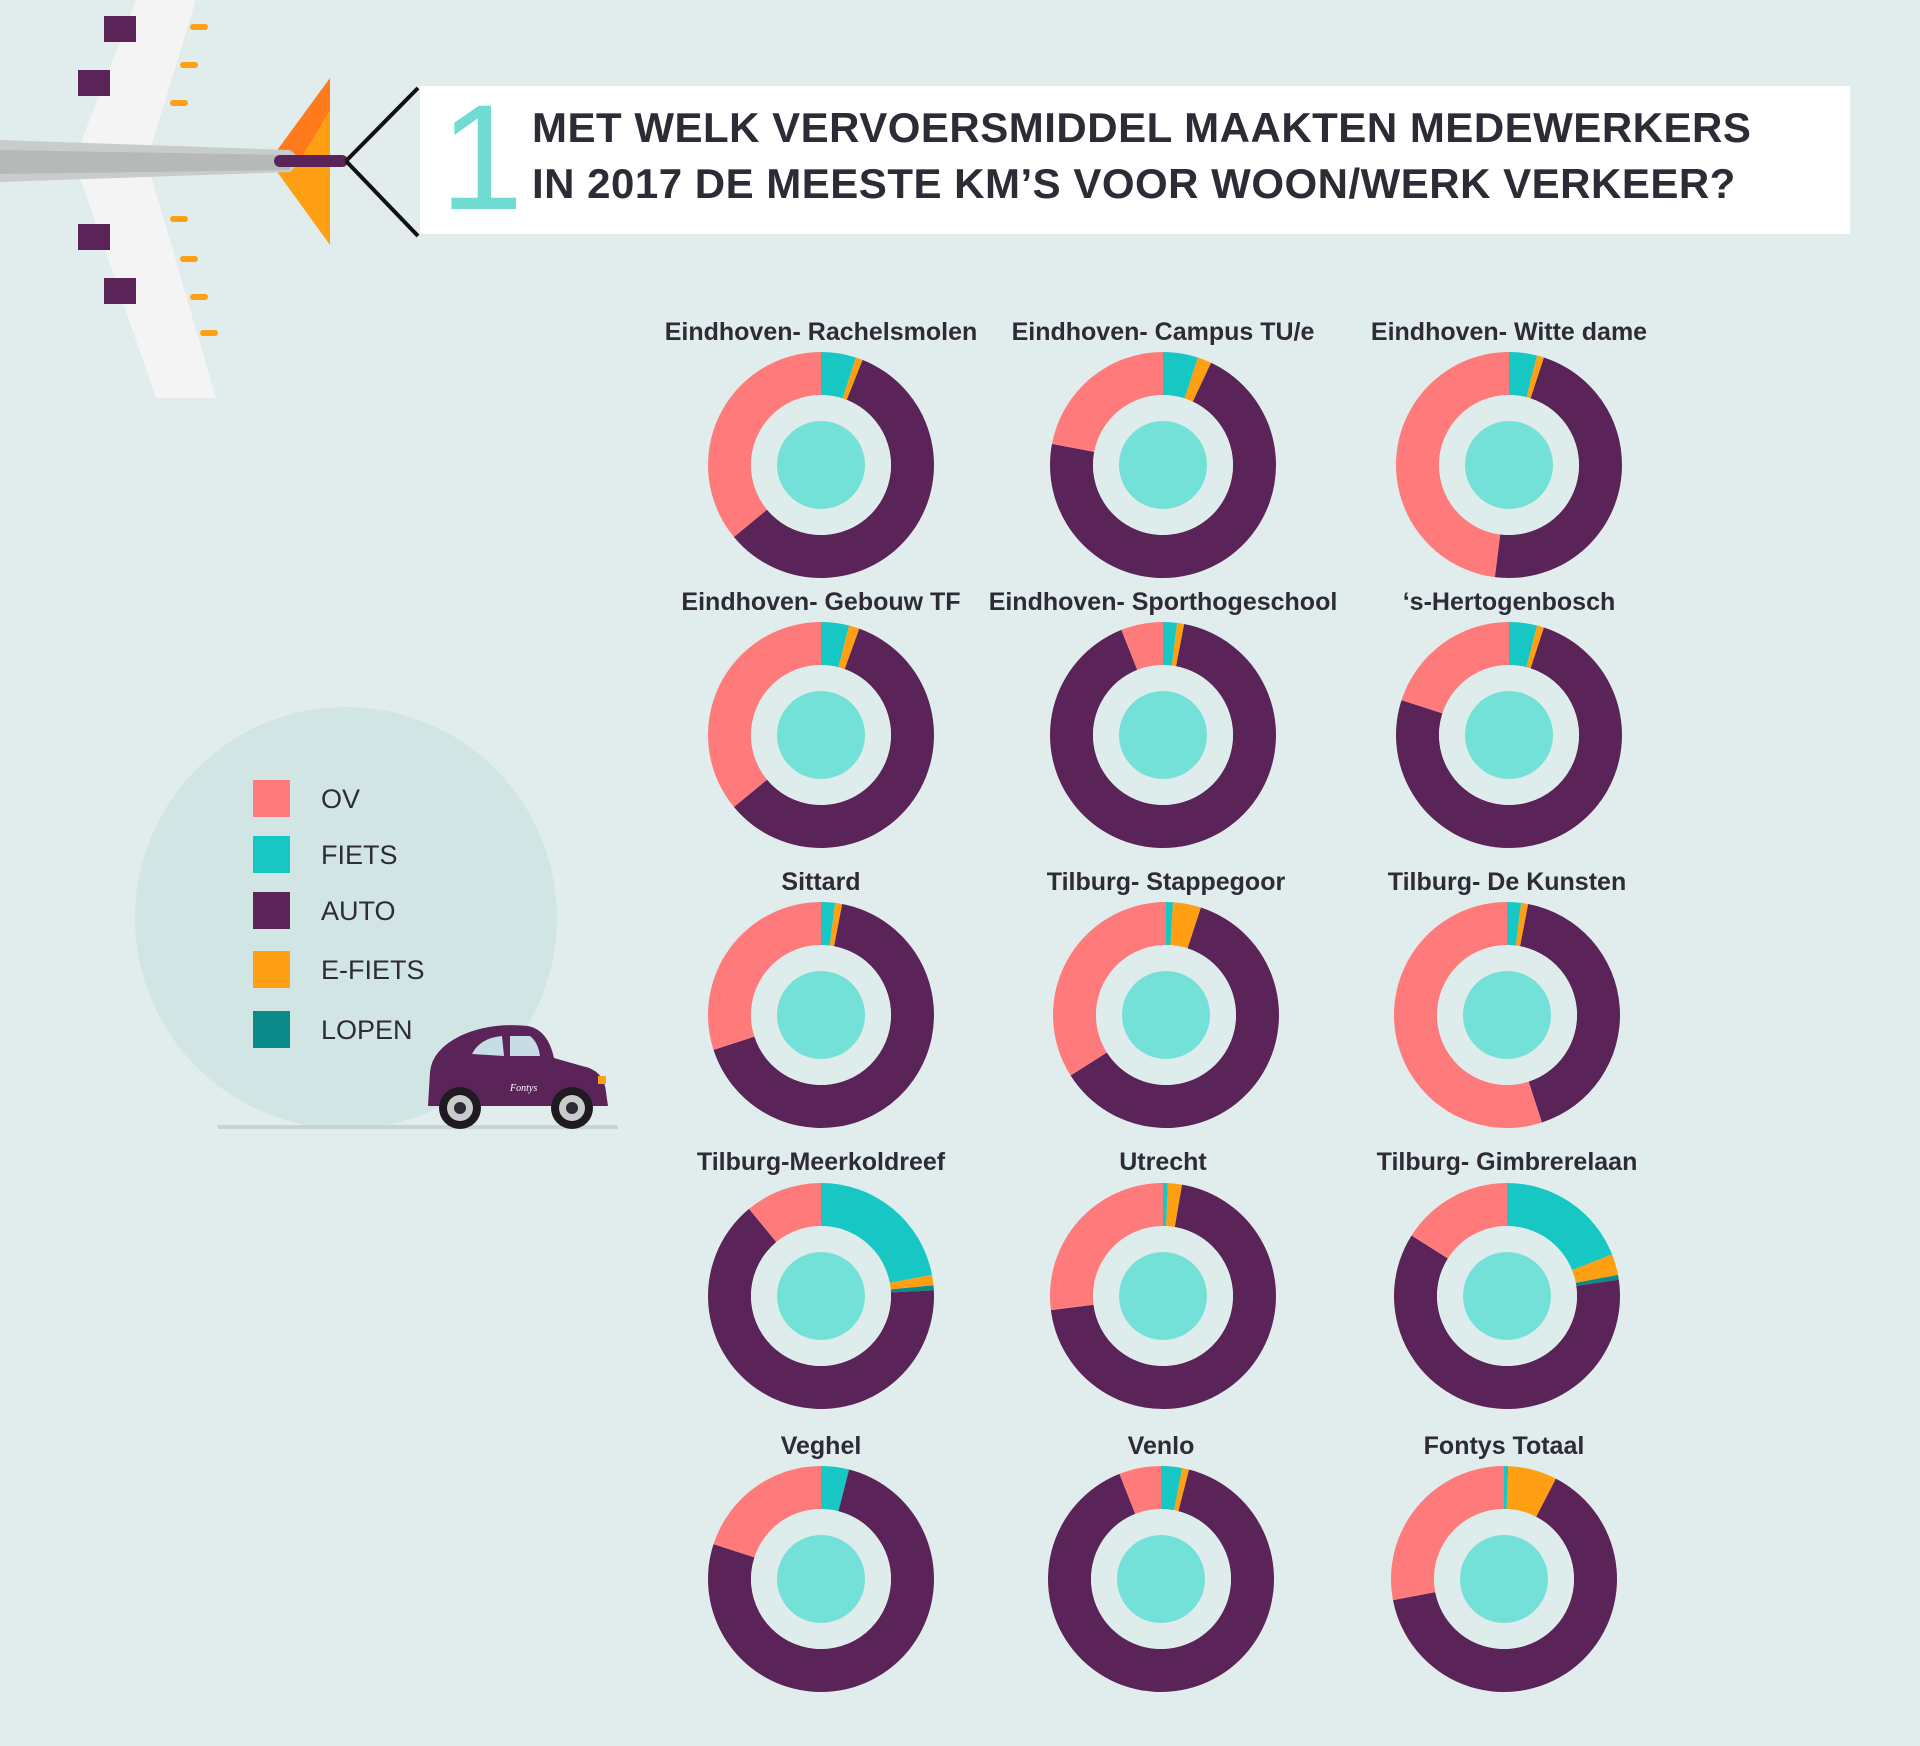  Describe the element at coordinates (821, 602) in the screenshot. I see `chart-title: Eindhoven- Gebouw TF` at that location.